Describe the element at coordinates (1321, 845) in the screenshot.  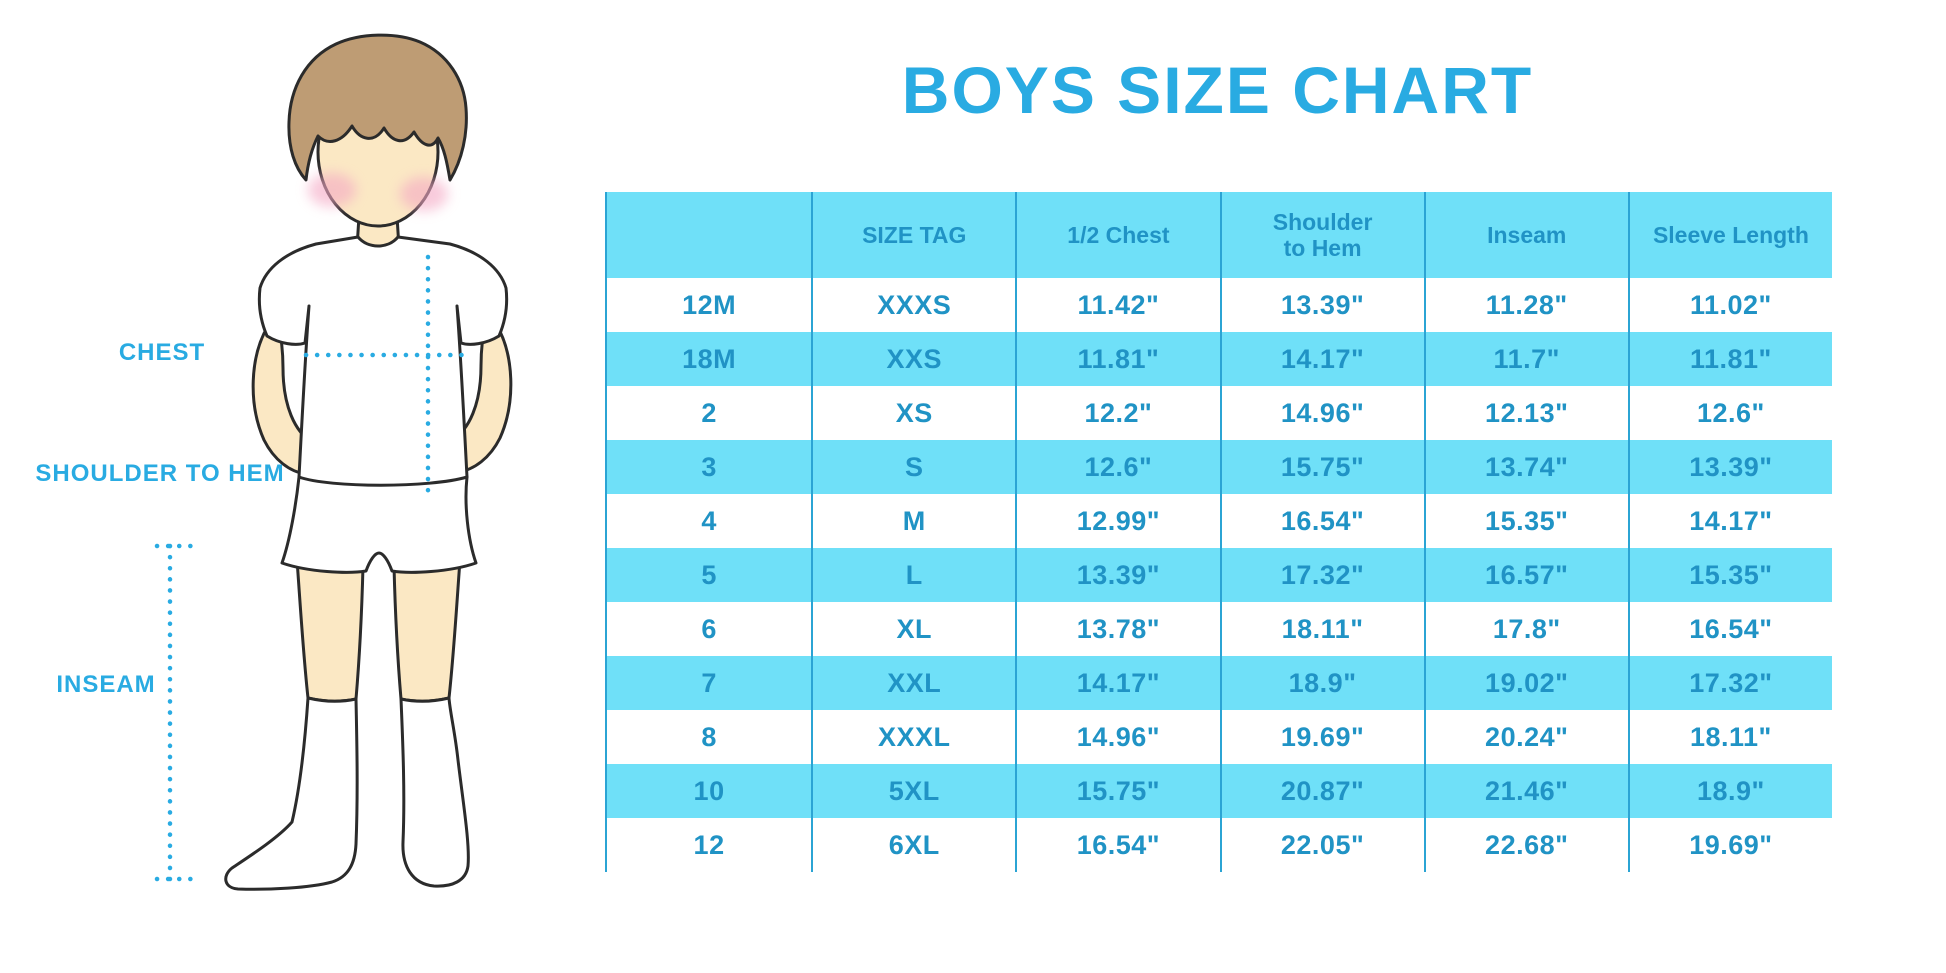
I see `table-cell: 22.05"` at that location.